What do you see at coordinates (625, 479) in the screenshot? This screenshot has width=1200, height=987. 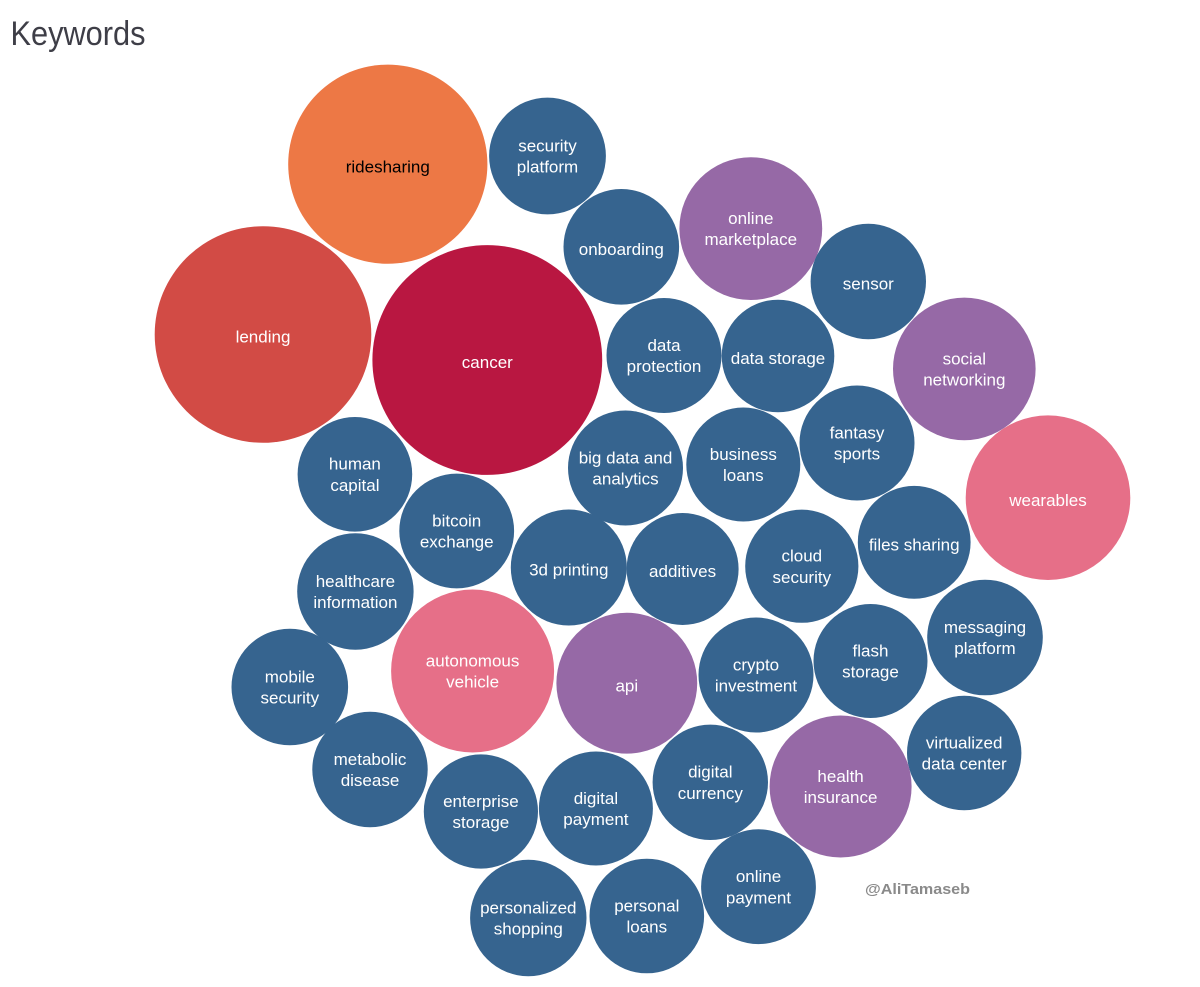 I see `svg-text: analytics` at bounding box center [625, 479].